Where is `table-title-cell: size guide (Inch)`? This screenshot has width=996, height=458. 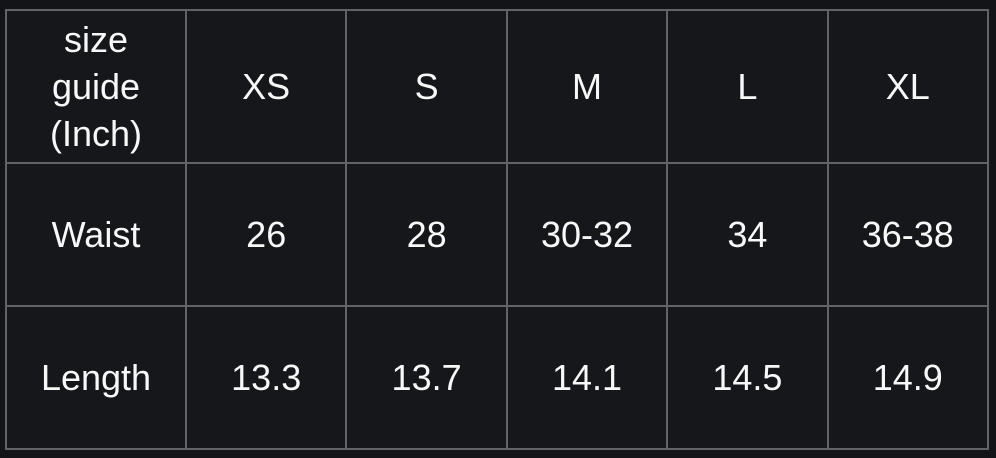 table-title-cell: size guide (Inch) is located at coordinates (96, 86).